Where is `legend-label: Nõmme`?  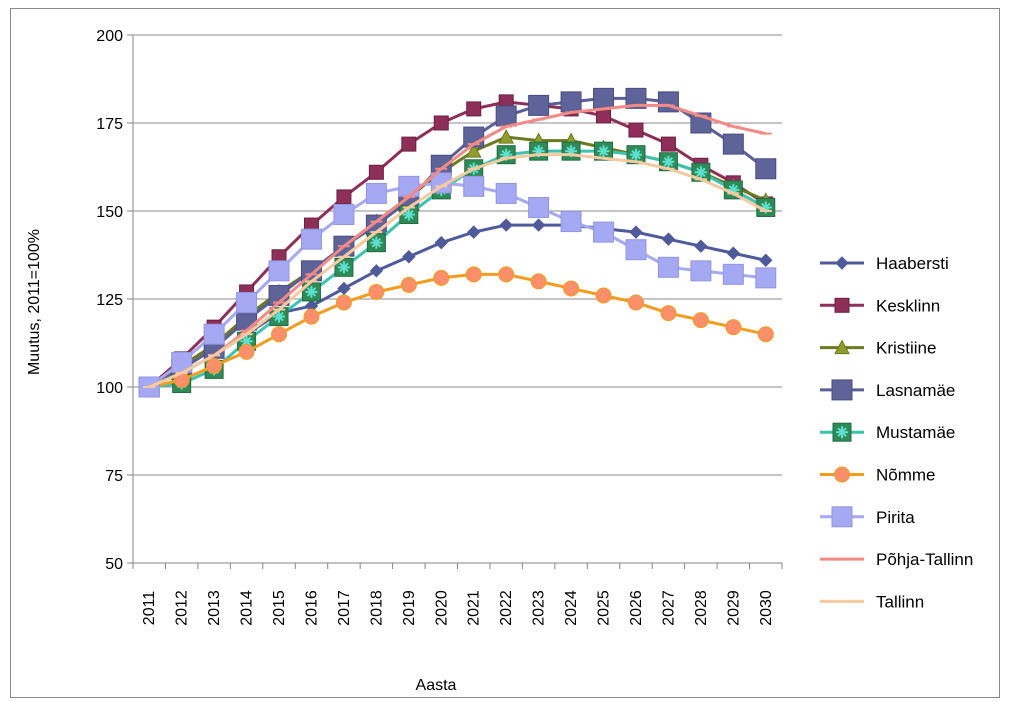 legend-label: Nõmme is located at coordinates (906, 475).